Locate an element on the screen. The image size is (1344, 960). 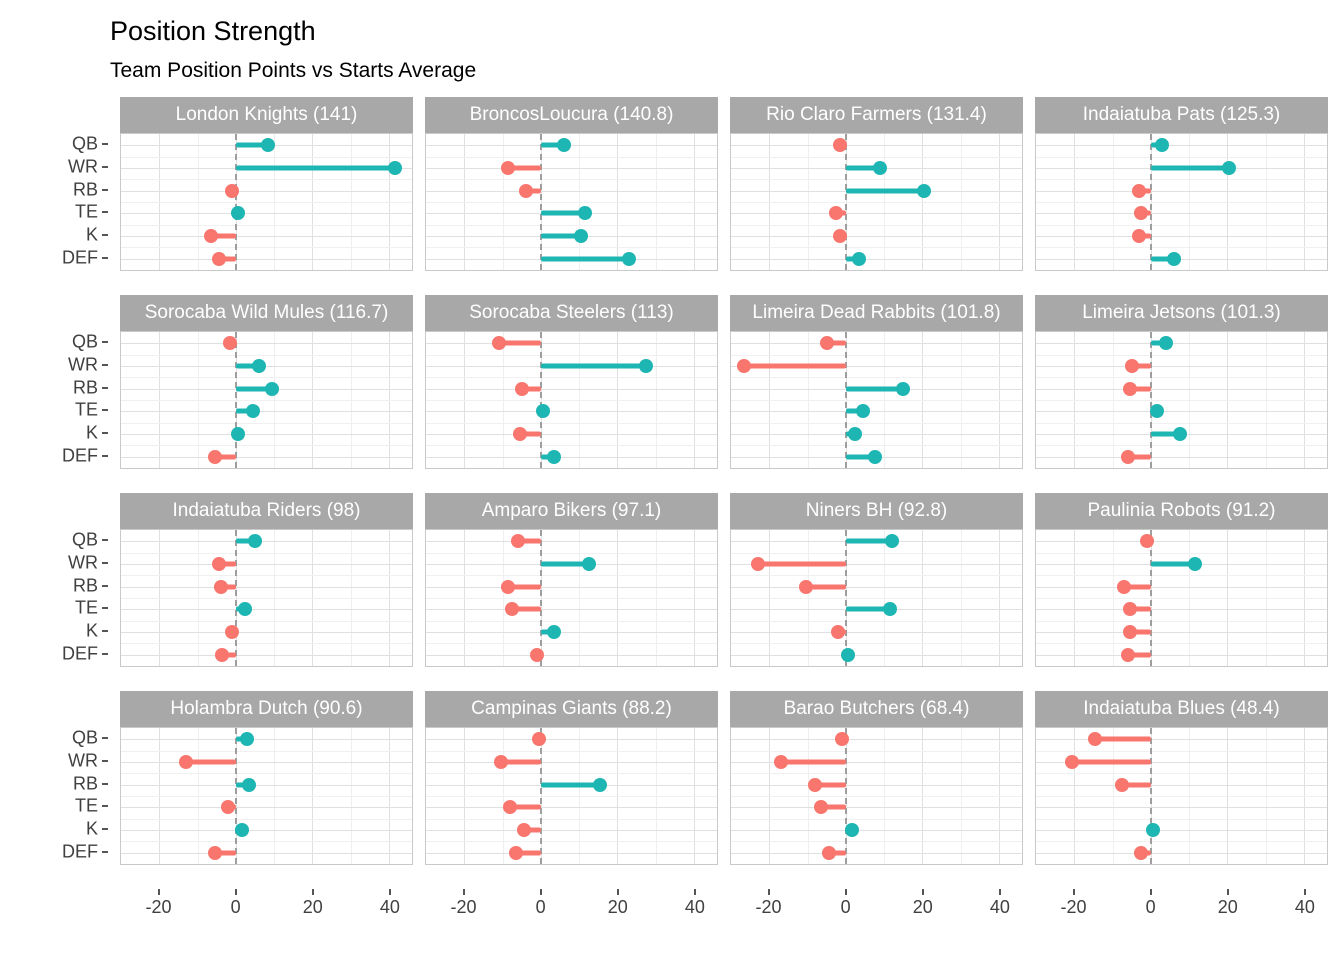
y-axis-label-TE: TE is located at coordinates (86, 211).